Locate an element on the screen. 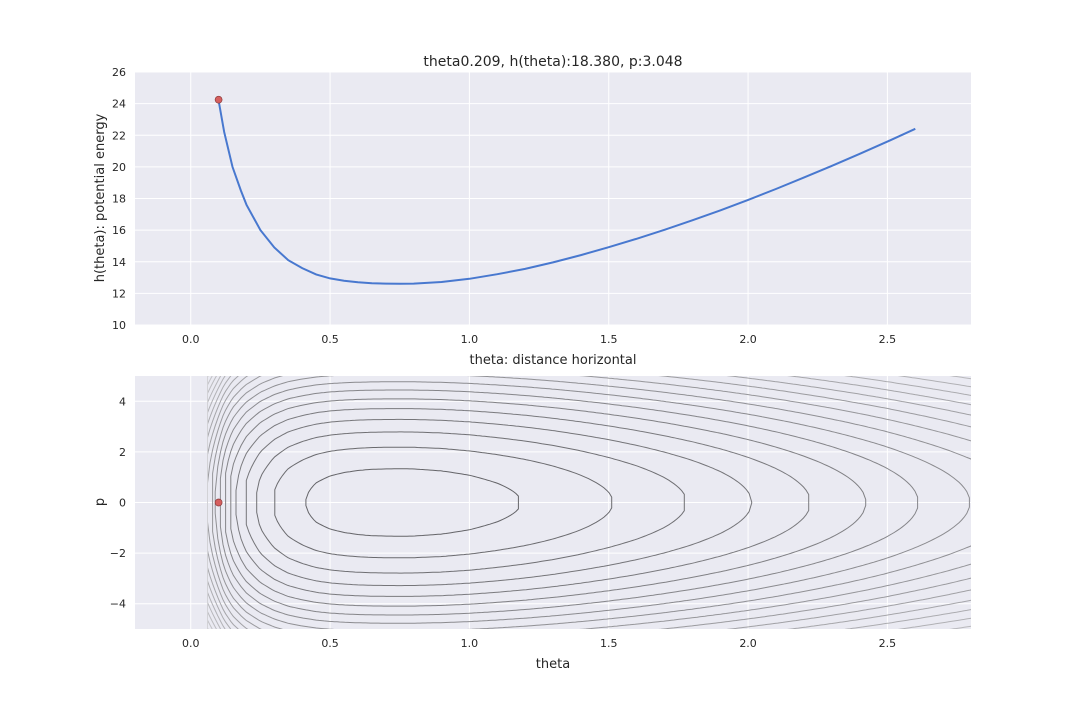  top-y-axis-label: h(theta): potential energy is located at coordinates (100, 197).